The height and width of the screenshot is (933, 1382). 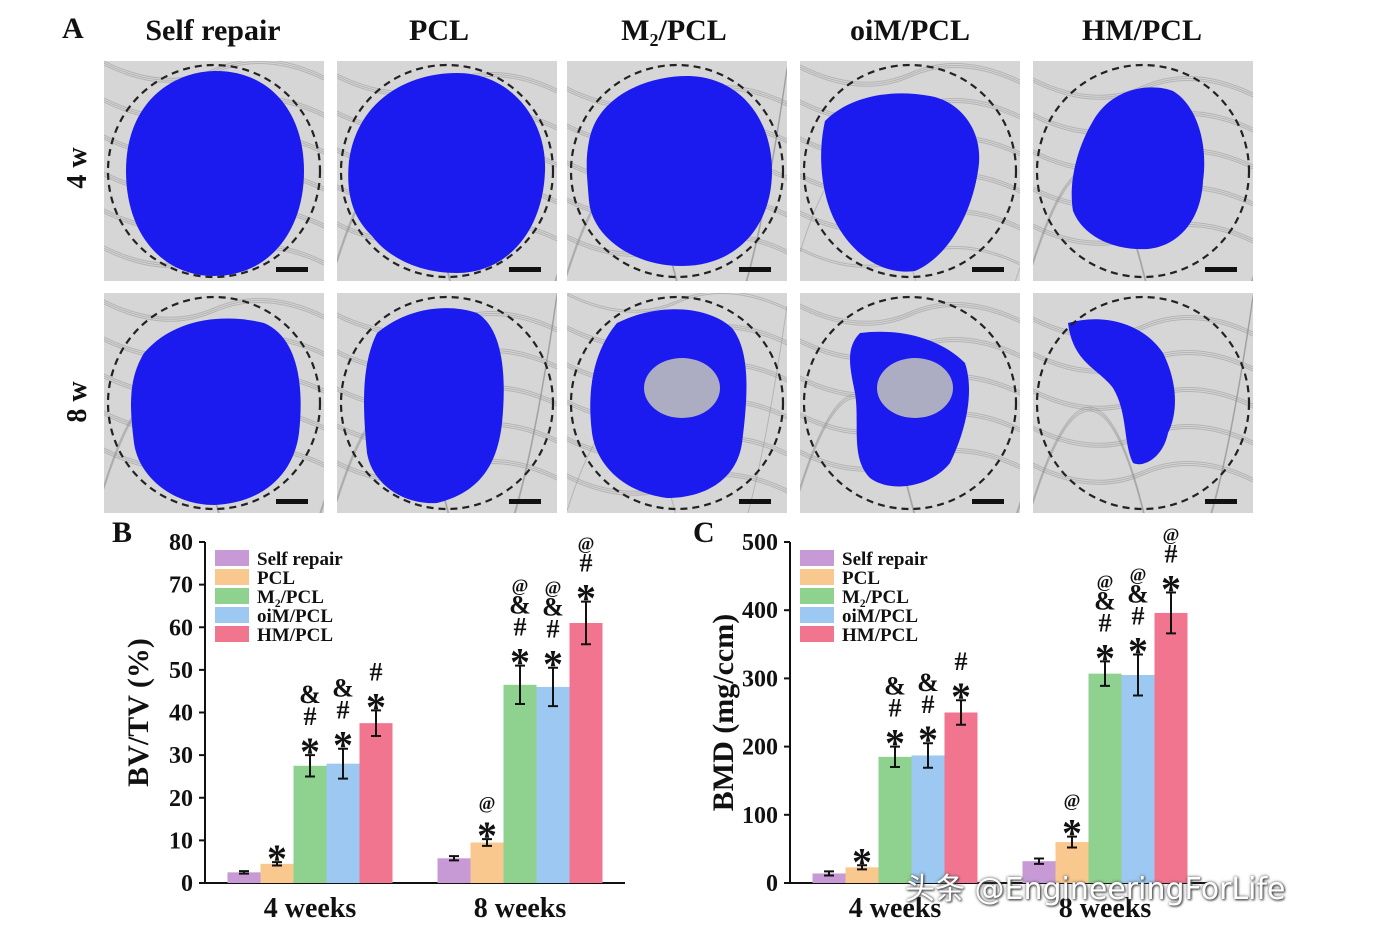 What do you see at coordinates (875, 597) in the screenshot?
I see `legend-label: M₂/PCL` at bounding box center [875, 597].